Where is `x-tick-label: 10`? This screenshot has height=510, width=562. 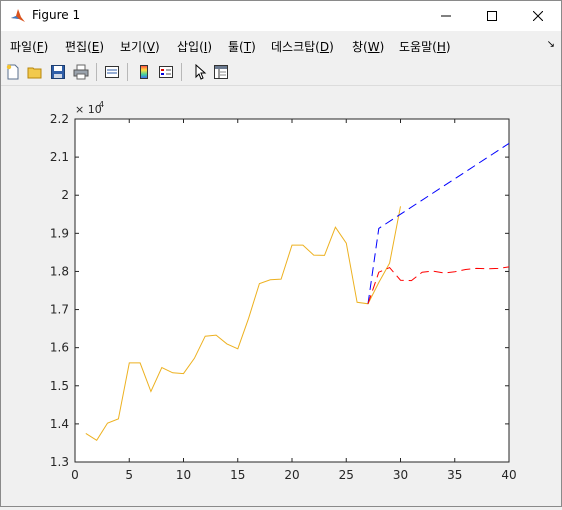
x-tick-label: 10 is located at coordinates (183, 475).